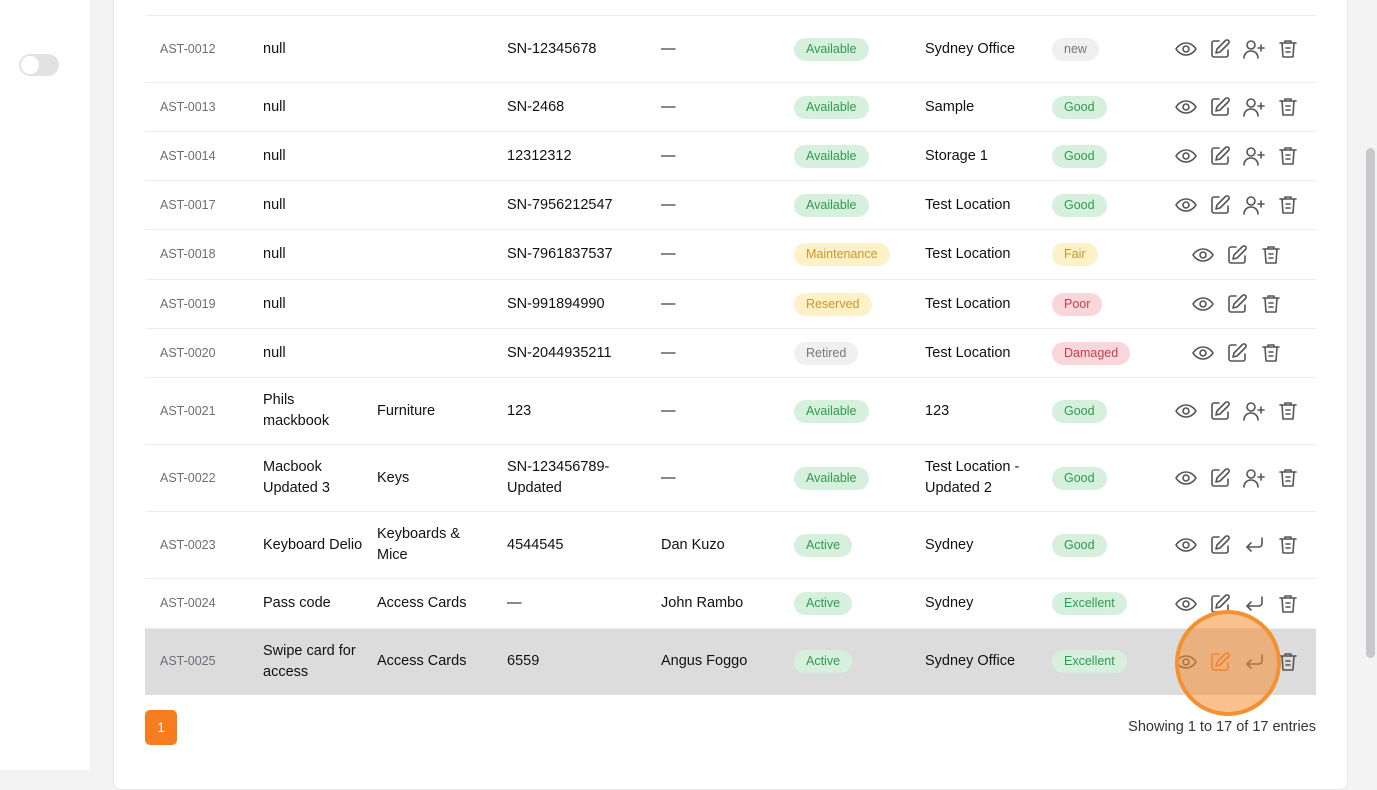  Describe the element at coordinates (45, 385) in the screenshot. I see `sidebar` at that location.